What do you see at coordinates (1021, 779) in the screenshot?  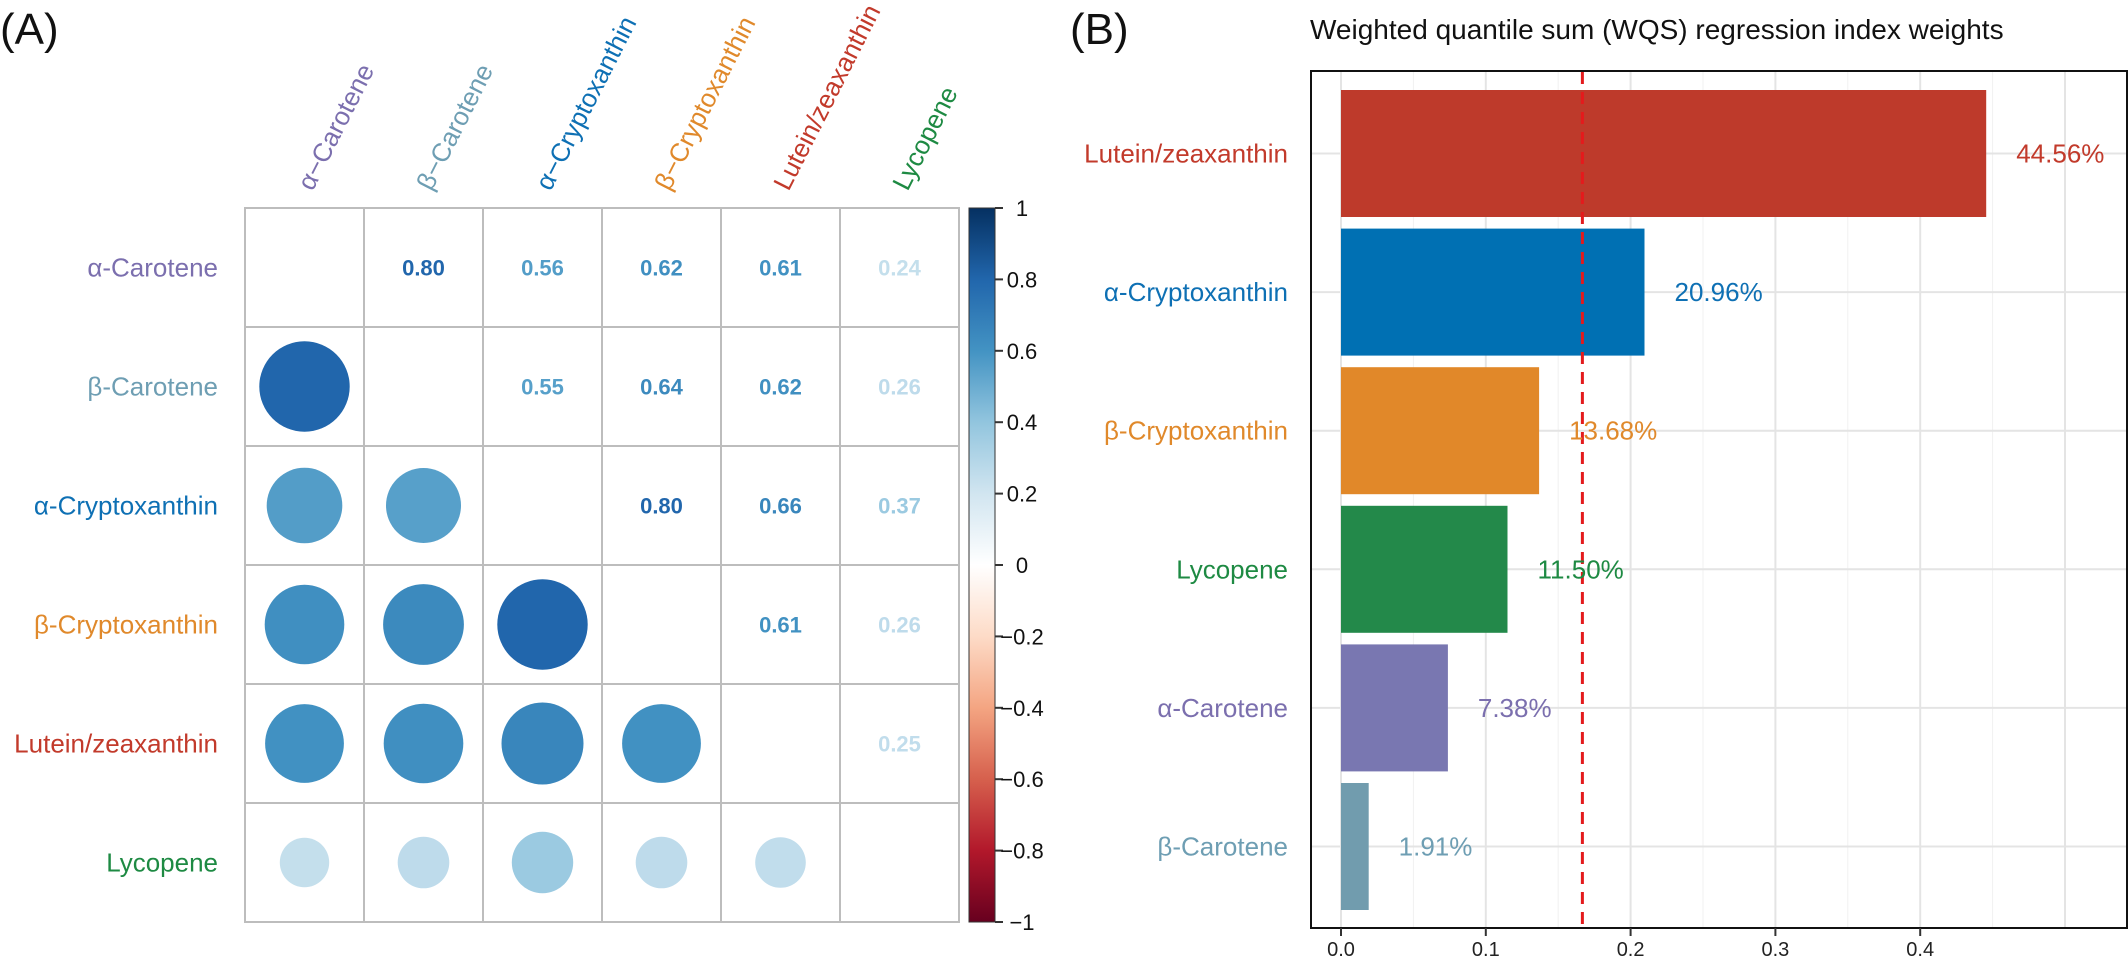 I see `colorbar-tick-label: −0.6` at bounding box center [1021, 779].